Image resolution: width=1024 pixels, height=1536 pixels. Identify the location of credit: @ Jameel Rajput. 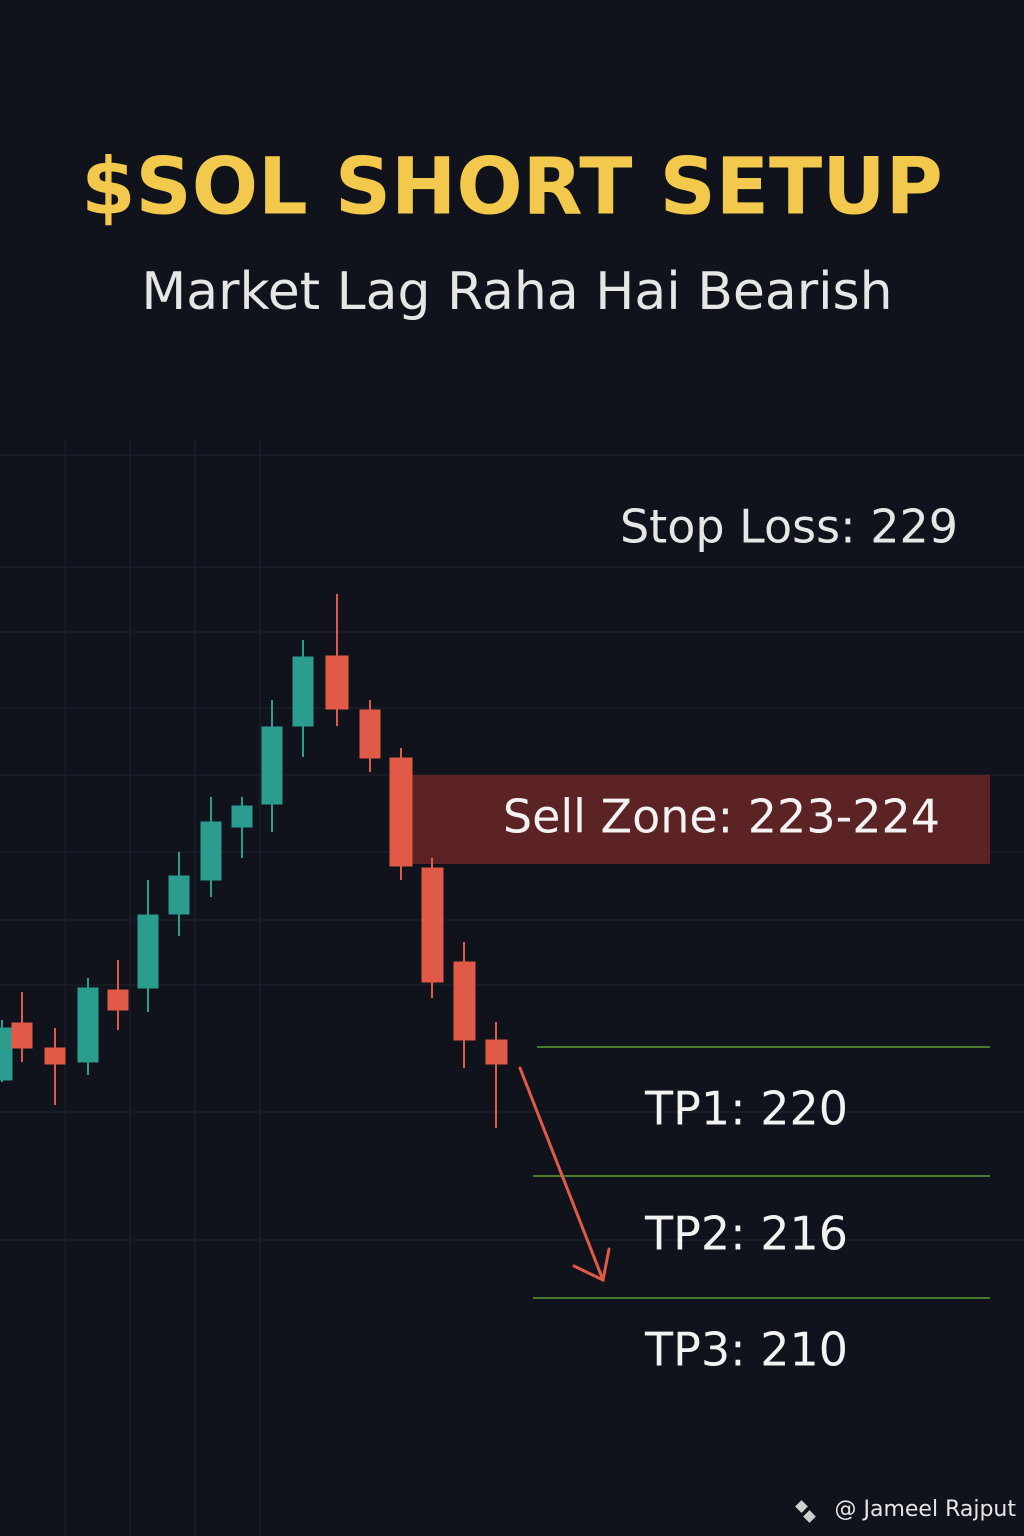
(926, 1509).